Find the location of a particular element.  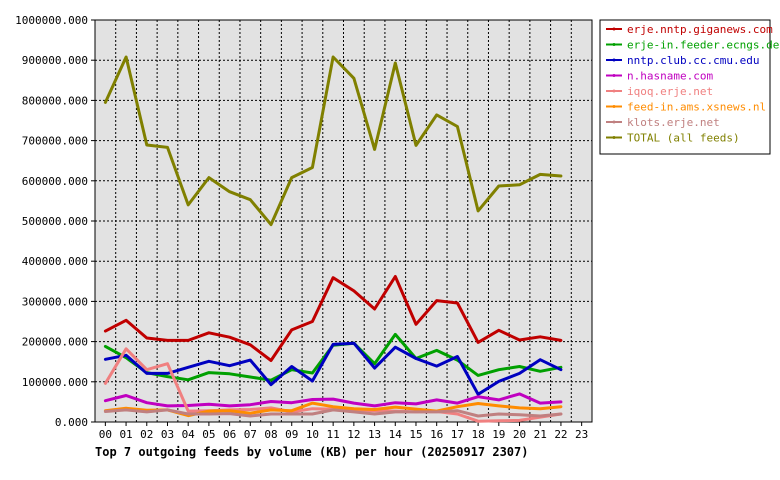

y-tick-label: 700000.000 is located at coordinates (55, 141).